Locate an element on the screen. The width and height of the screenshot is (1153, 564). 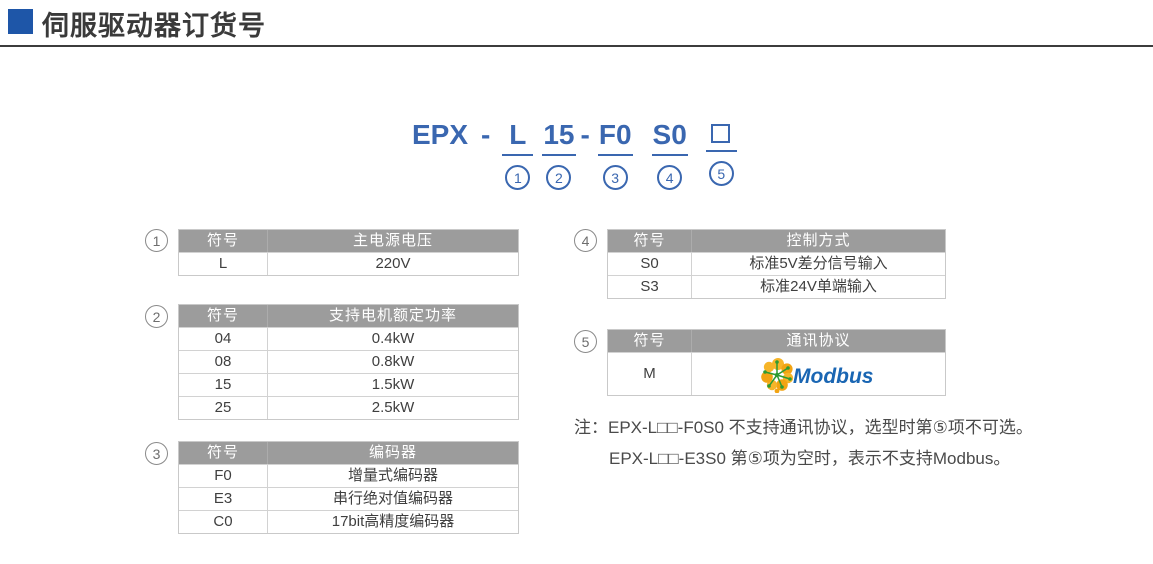
model-segment-power: 15 2 is located at coordinates (559, 154).